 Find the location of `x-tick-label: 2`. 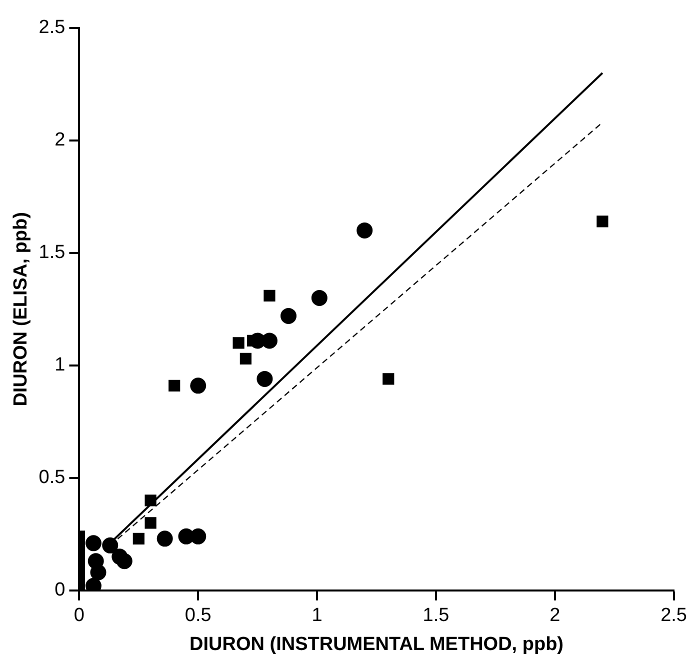

x-tick-label: 2 is located at coordinates (555, 615).